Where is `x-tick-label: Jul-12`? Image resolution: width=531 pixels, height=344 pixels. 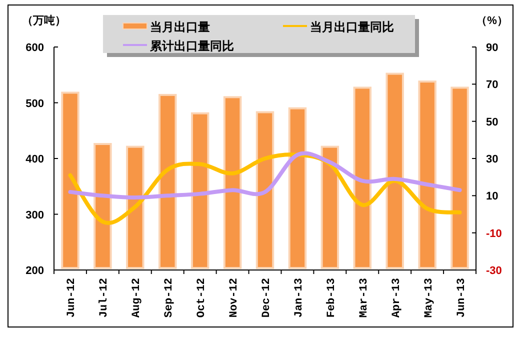
x-tick-label: Jul-12 is located at coordinates (104, 298).